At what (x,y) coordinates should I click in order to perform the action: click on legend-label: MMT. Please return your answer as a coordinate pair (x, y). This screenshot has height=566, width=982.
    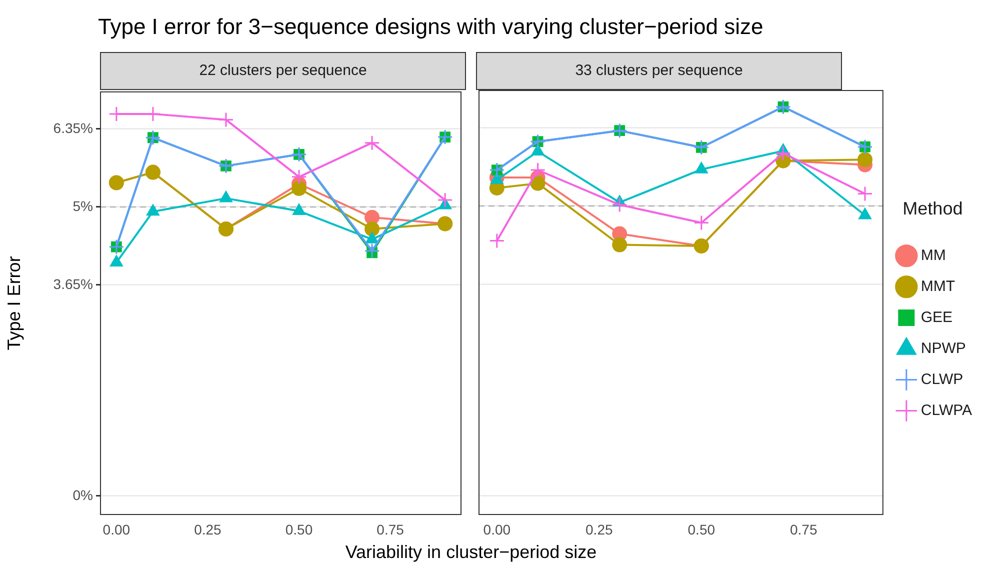
    Looking at the image, I should click on (938, 286).